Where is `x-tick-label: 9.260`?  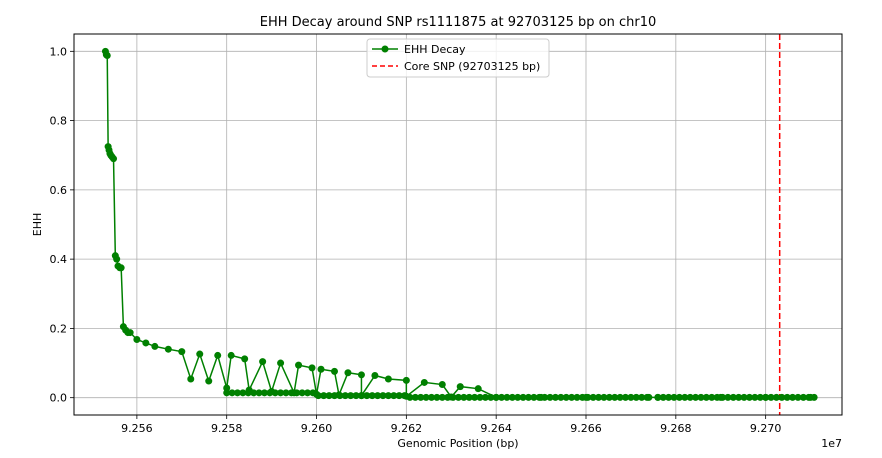 x-tick-label: 9.260 is located at coordinates (317, 428).